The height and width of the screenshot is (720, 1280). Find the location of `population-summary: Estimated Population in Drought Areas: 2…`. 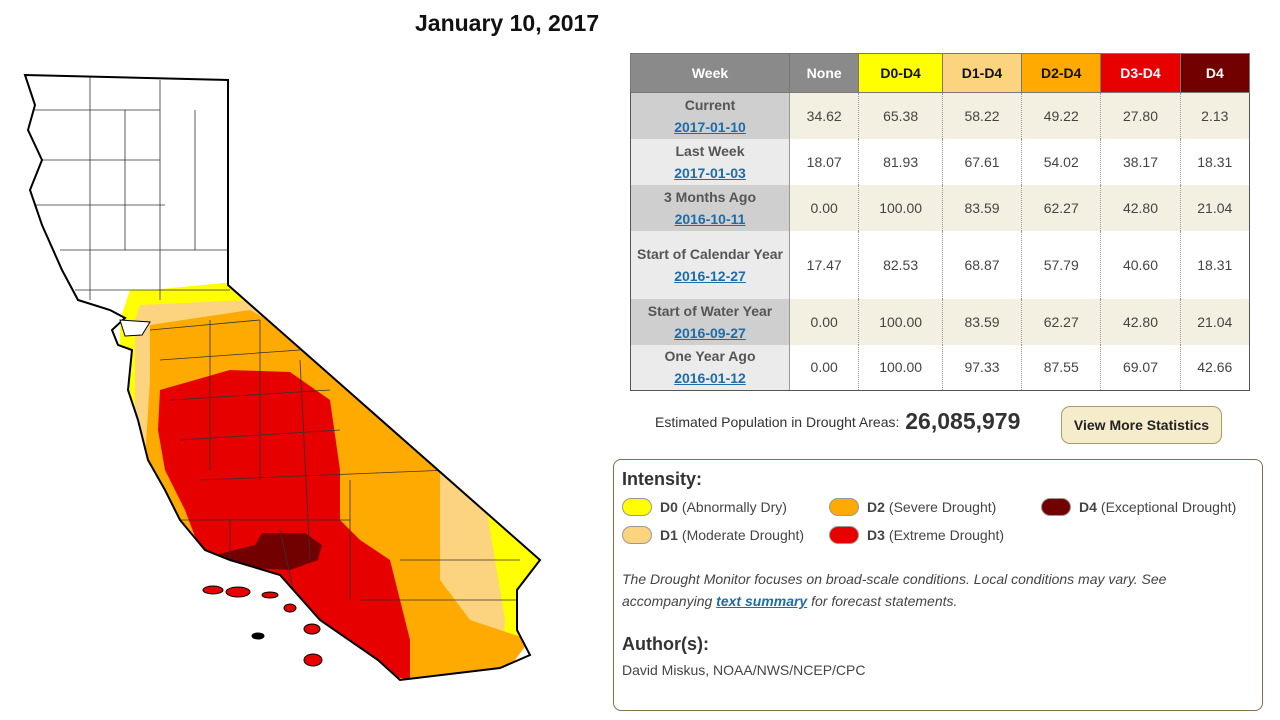

population-summary: Estimated Population in Drought Areas: 2… is located at coordinates (837, 421).